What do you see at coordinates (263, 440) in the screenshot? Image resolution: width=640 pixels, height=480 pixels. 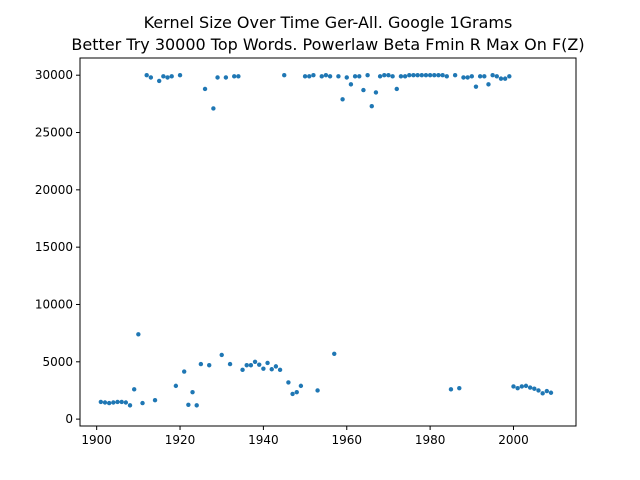 I see `x-tick-label: 1940` at bounding box center [263, 440].